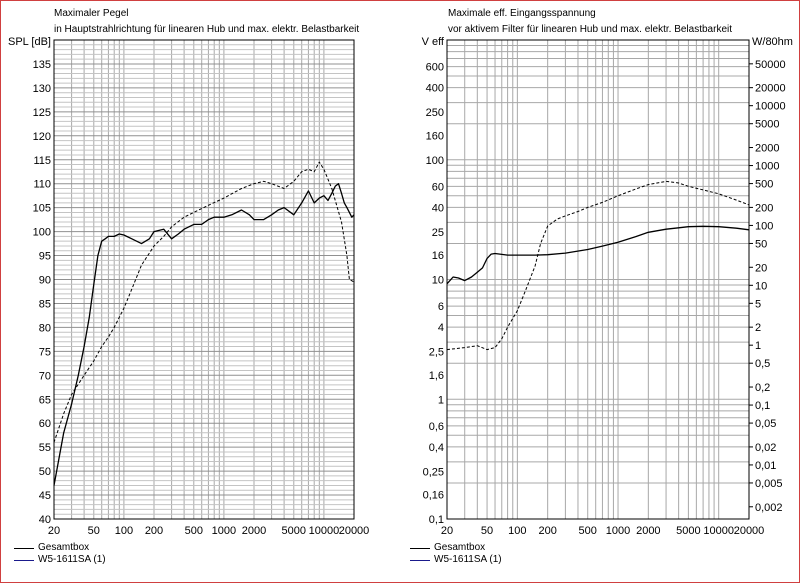  What do you see at coordinates (765, 424) in the screenshot?
I see `y2-tick-label: 0,05` at bounding box center [765, 424].